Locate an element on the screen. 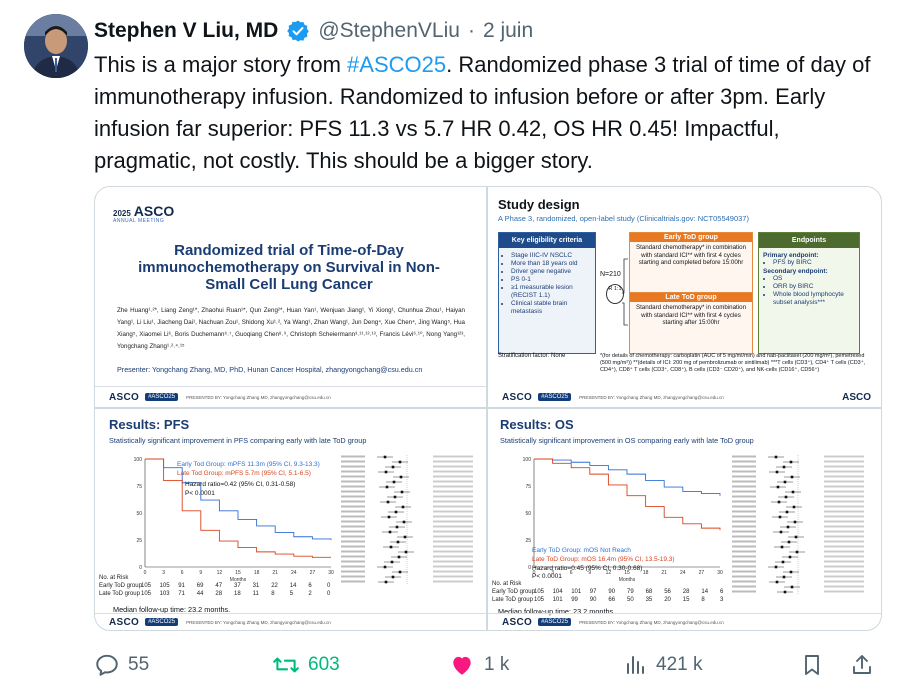 This screenshot has height=693, width=900. reply-icon is located at coordinates (107, 665).